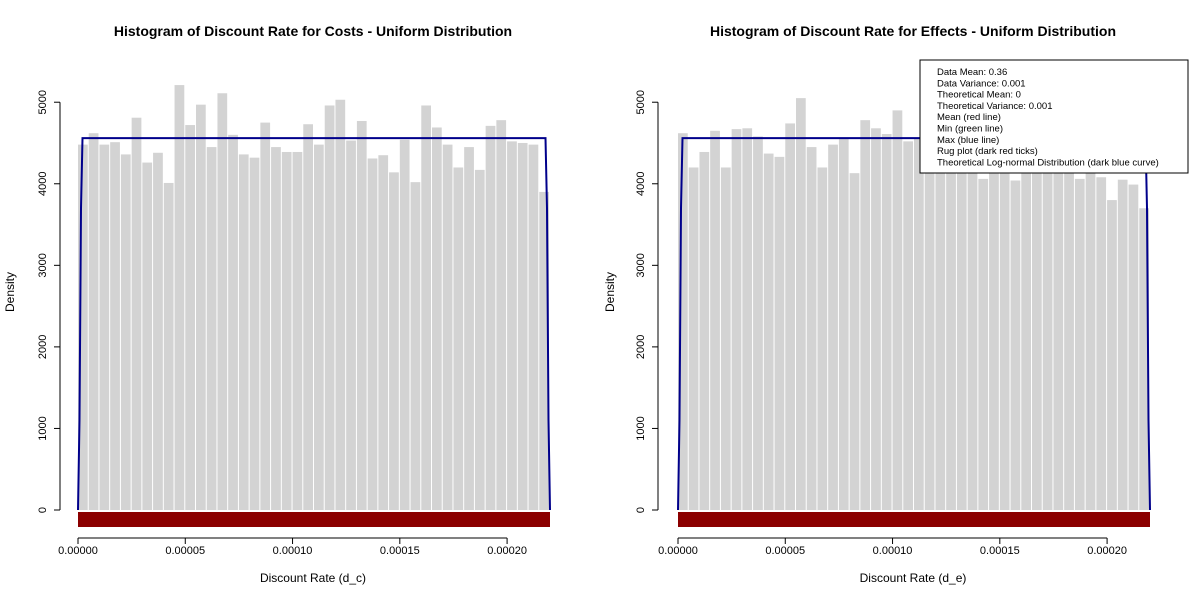 This screenshot has height=600, width=1200. What do you see at coordinates (994, 106) in the screenshot?
I see `legend-entry: Theoretical Variance: 0.001` at bounding box center [994, 106].